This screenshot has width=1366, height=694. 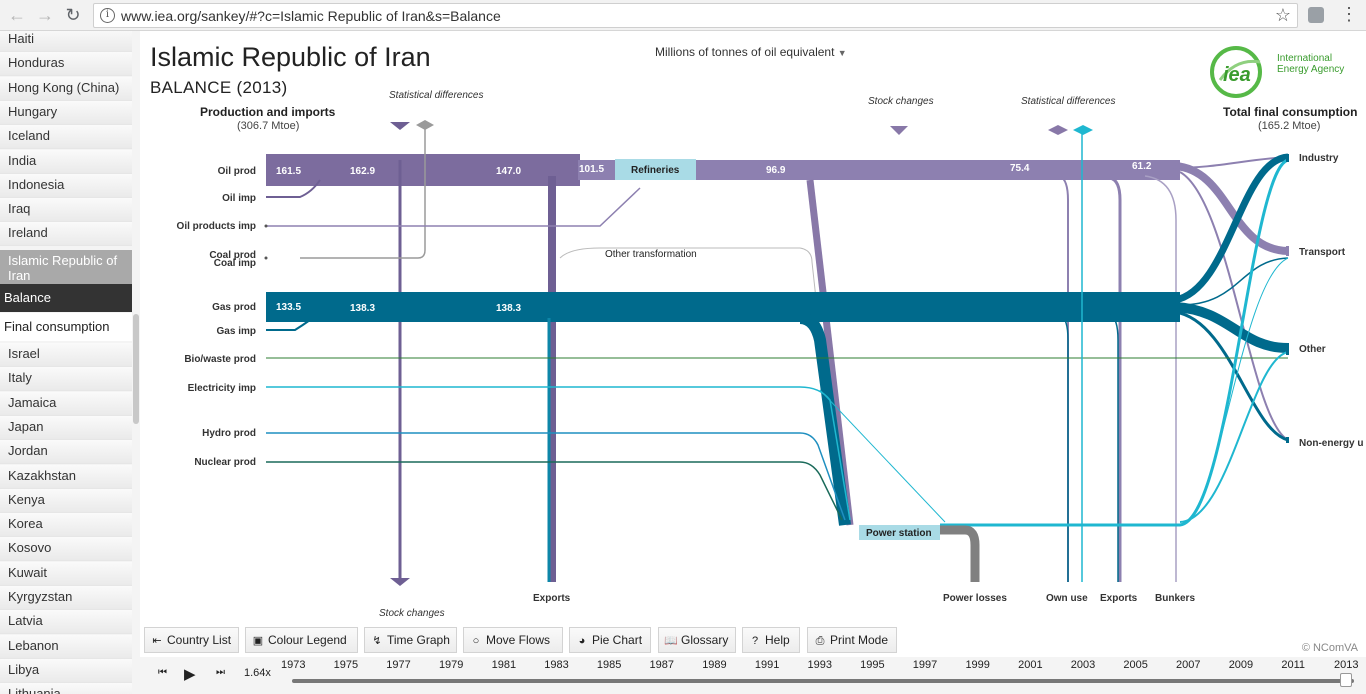 I want to click on oil-products-imp-flow, so click(x=453, y=207).